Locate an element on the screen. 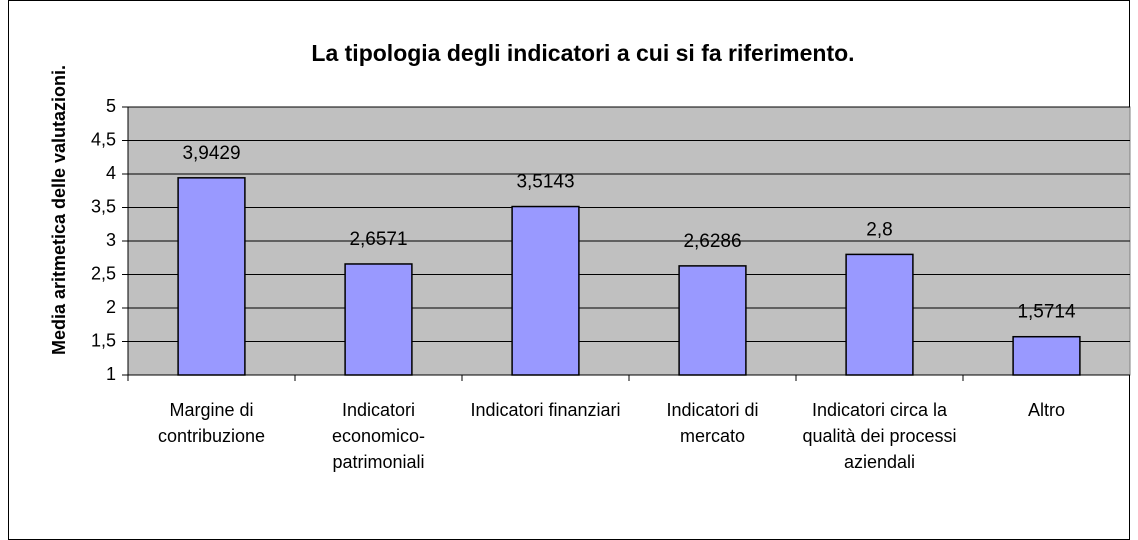 The image size is (1138, 540). x-tick-label: Indicatori economico-patrimoniali is located at coordinates (378, 436).